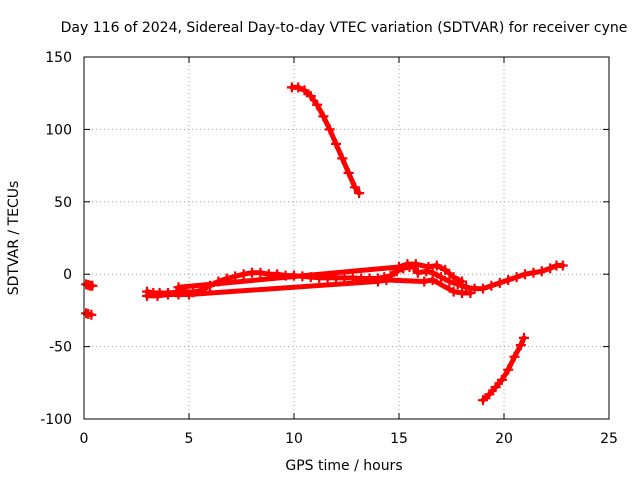 This screenshot has width=640, height=480. Describe the element at coordinates (189, 439) in the screenshot. I see `x-tick-label: 5` at that location.